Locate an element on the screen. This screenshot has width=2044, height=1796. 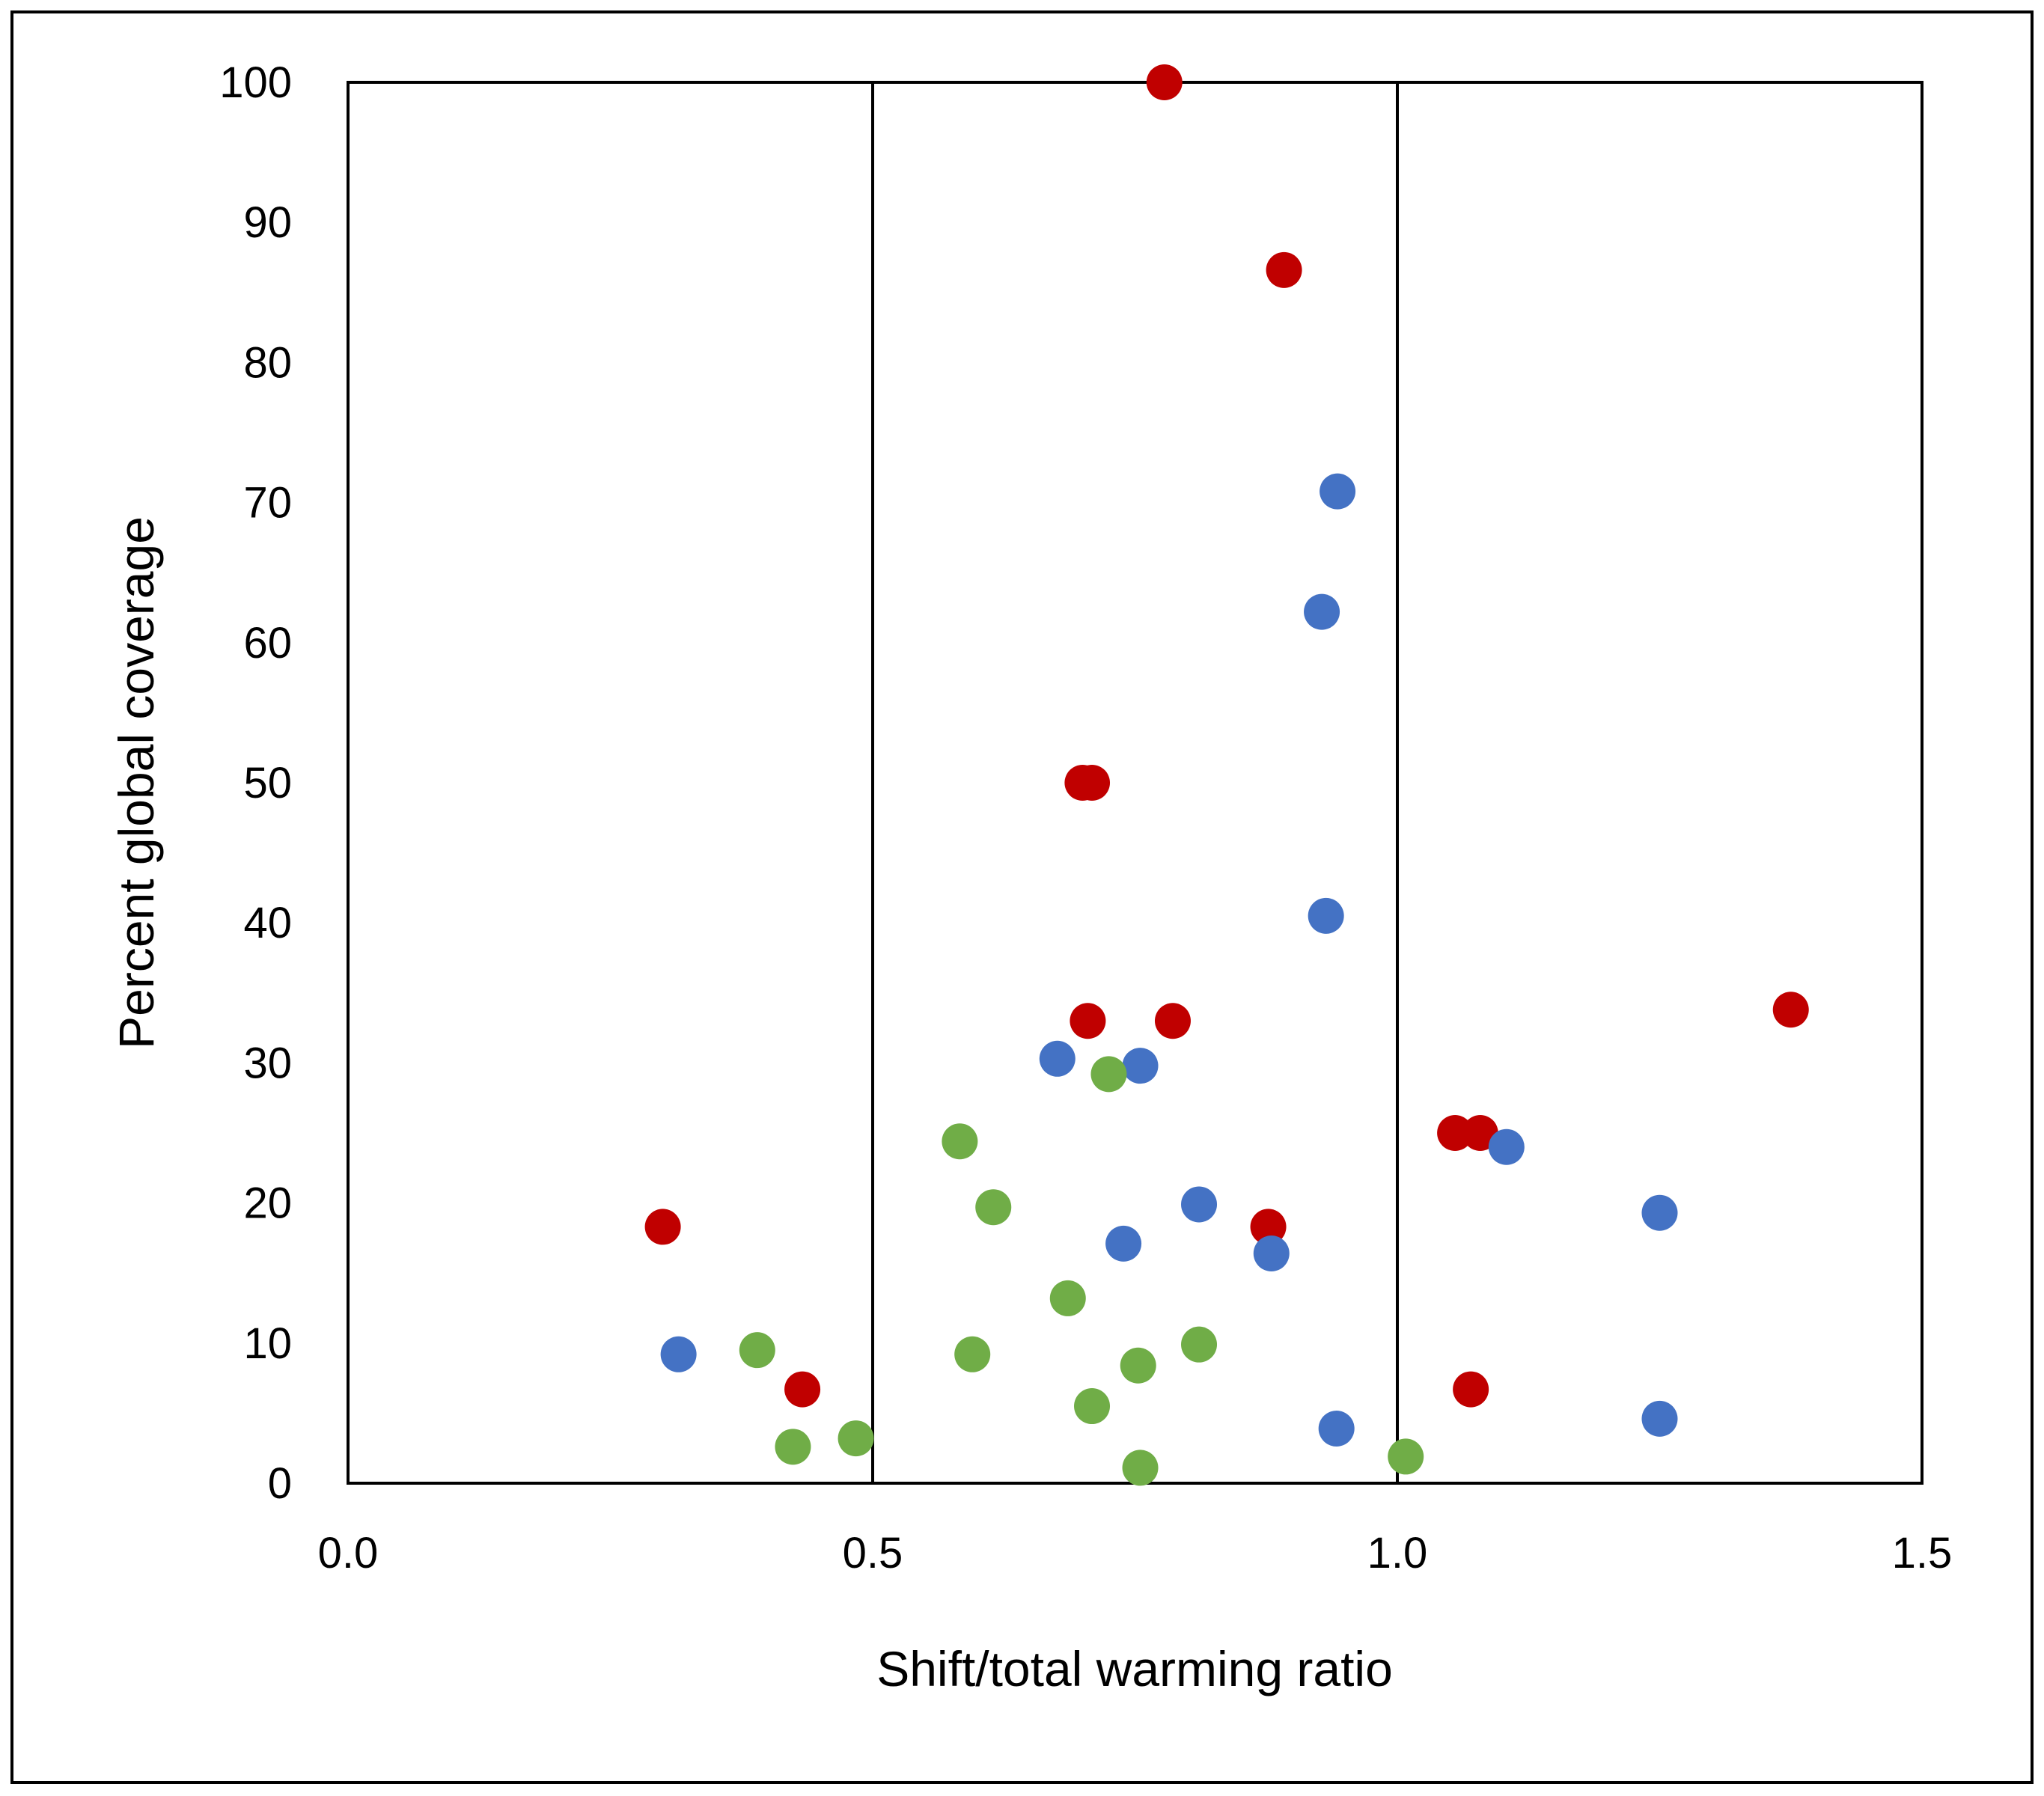
y-tick-label: 0 is located at coordinates (280, 1483).